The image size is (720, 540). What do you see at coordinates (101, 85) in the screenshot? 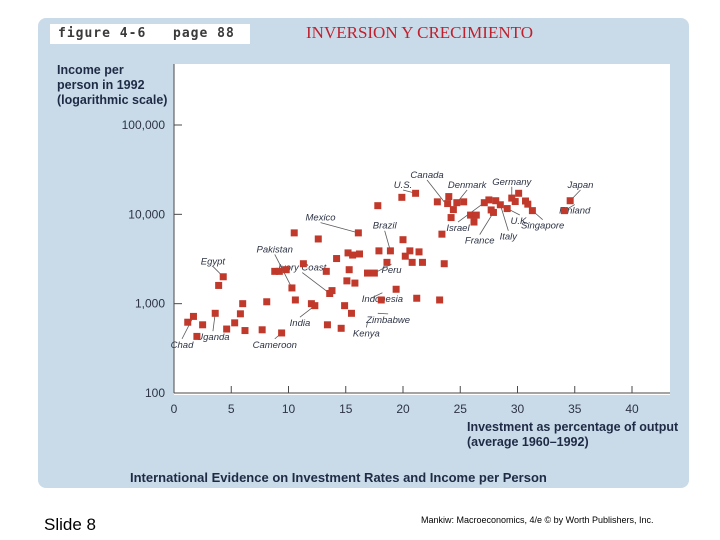
I see `y-axis-label-line: person in 1992` at bounding box center [101, 85].